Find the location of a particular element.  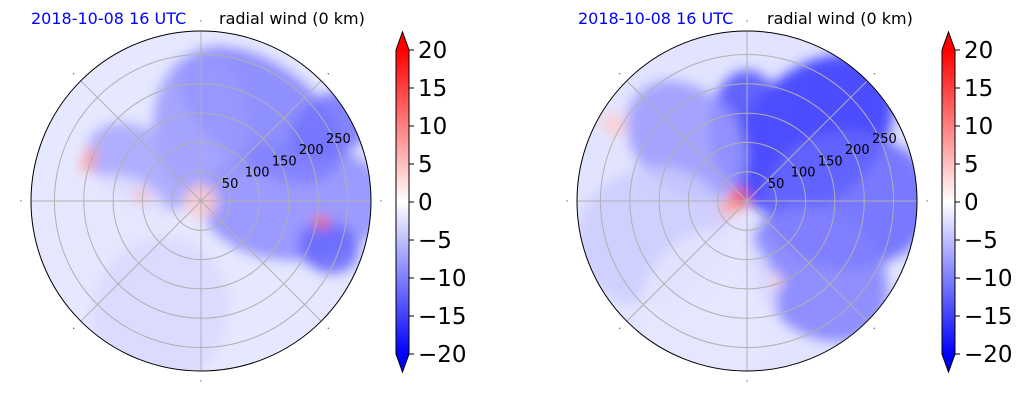

colorbar-right: 20 15 10 5 0 −5 −10 −15 −20 is located at coordinates (977, 202).